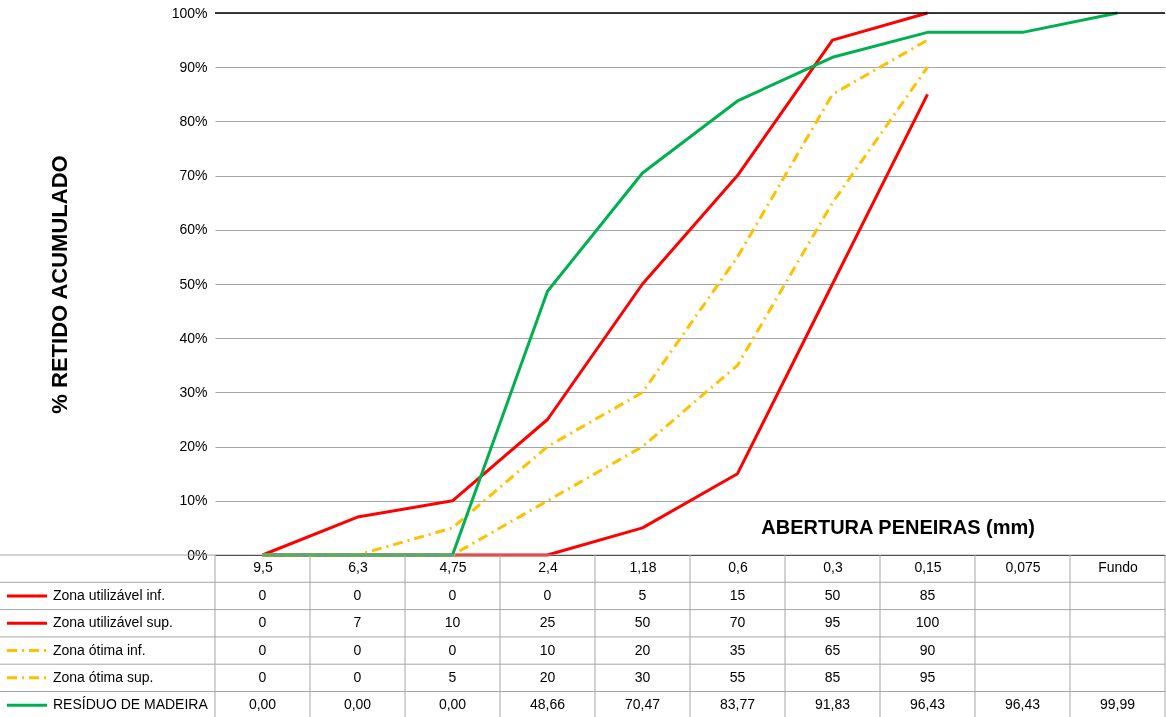  What do you see at coordinates (59, 284) in the screenshot?
I see `y-axis-title: % RETIDO ACUMULADO` at bounding box center [59, 284].